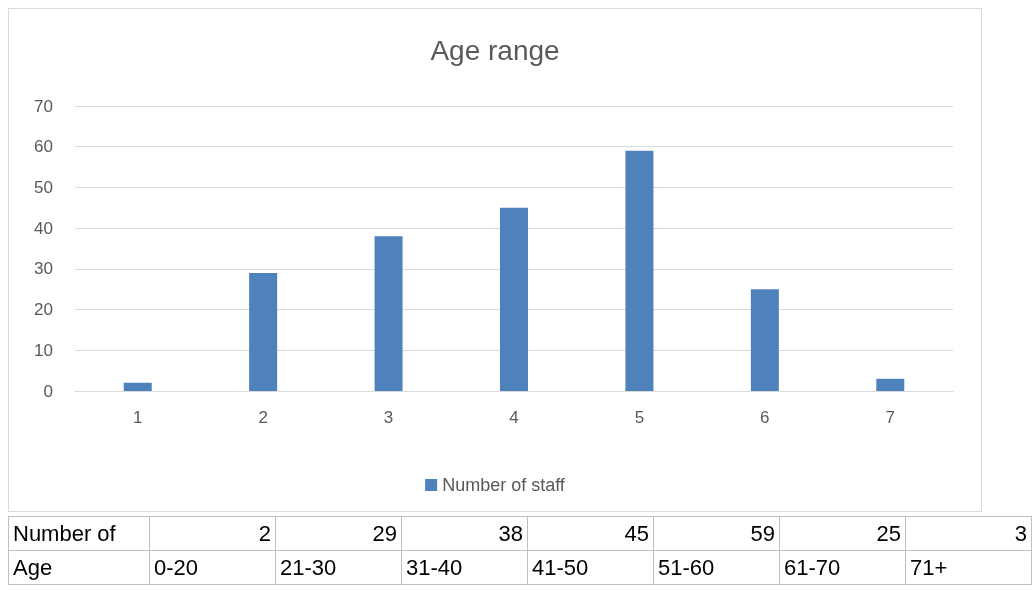  What do you see at coordinates (43, 228) in the screenshot?
I see `y-tick-label: 40` at bounding box center [43, 228].